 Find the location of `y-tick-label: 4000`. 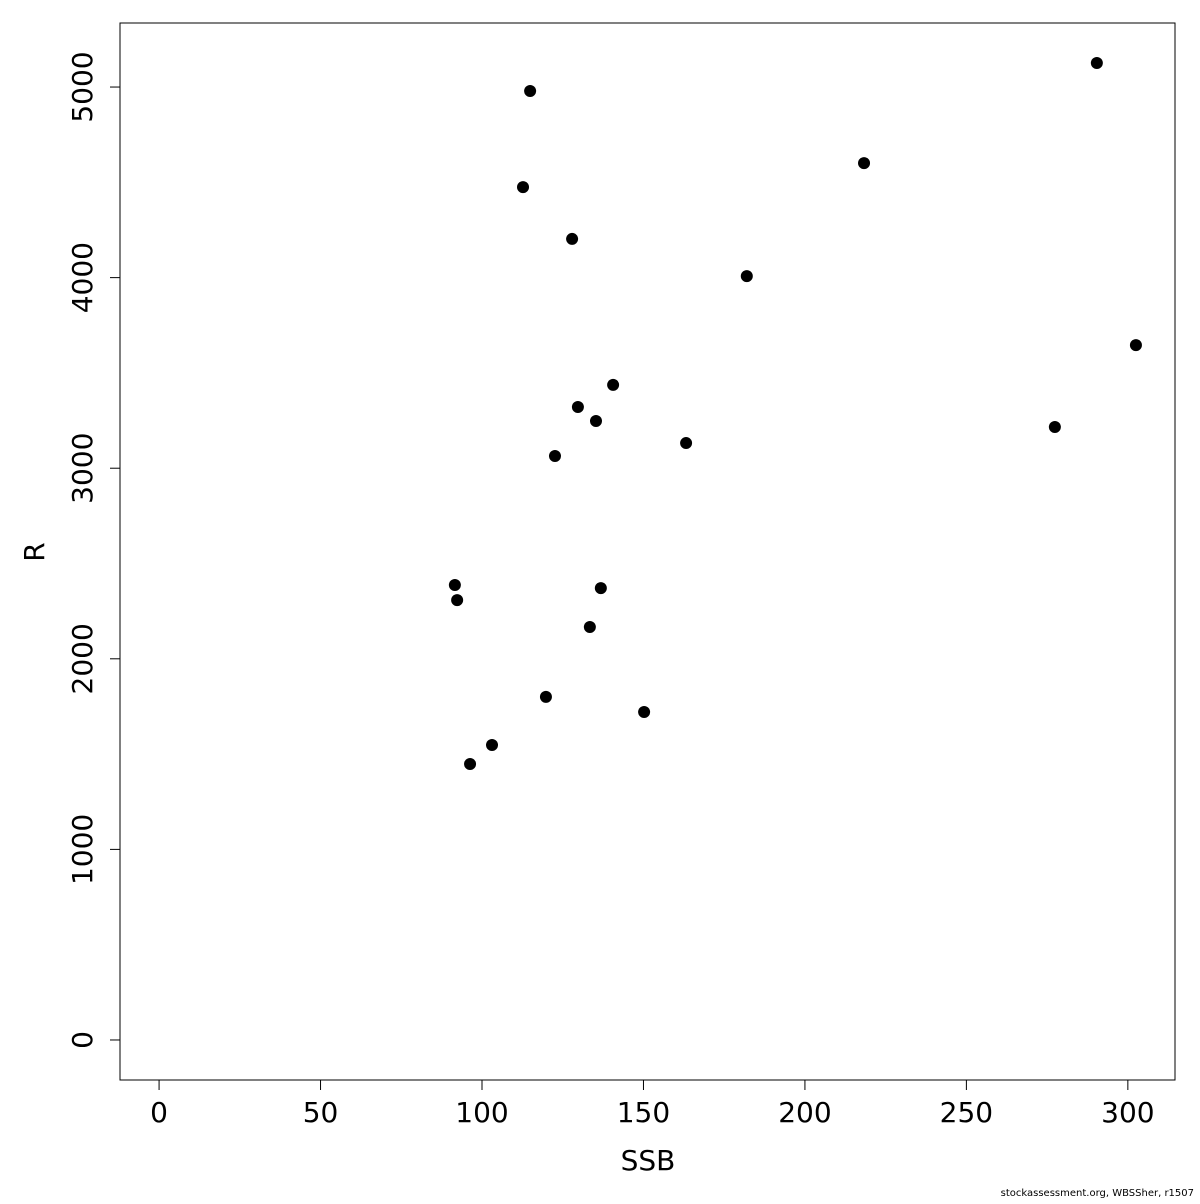

y-tick-label: 4000 is located at coordinates (82, 277).